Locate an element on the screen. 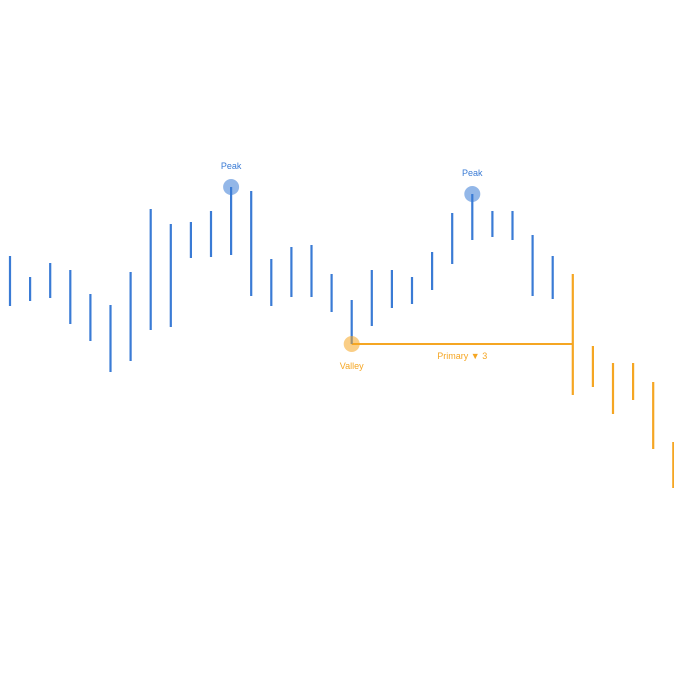  valley-marker is located at coordinates (351, 344).